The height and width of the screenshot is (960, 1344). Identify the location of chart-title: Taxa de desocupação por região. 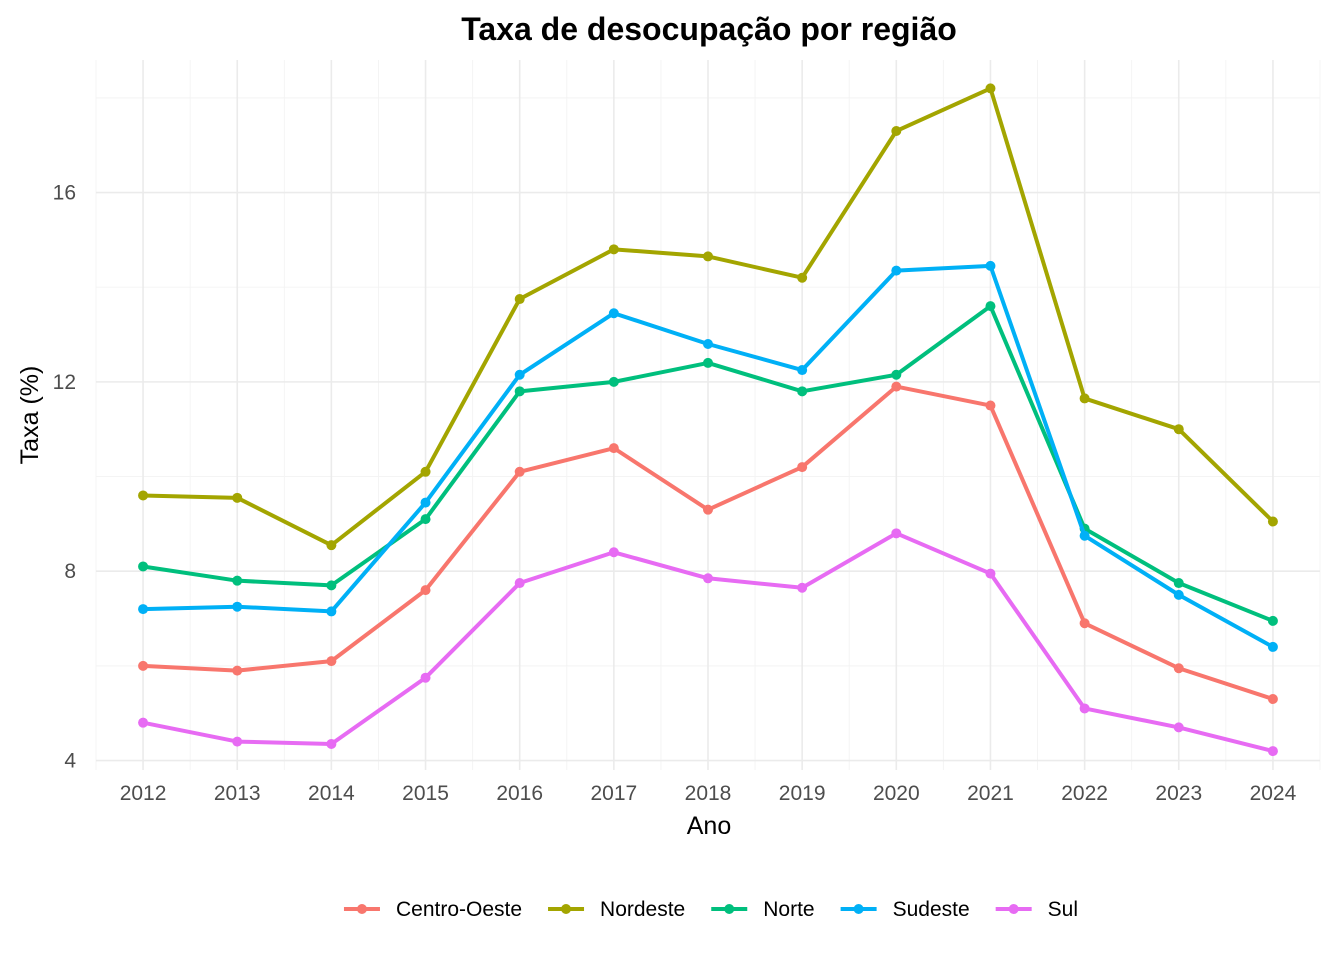
(709, 29).